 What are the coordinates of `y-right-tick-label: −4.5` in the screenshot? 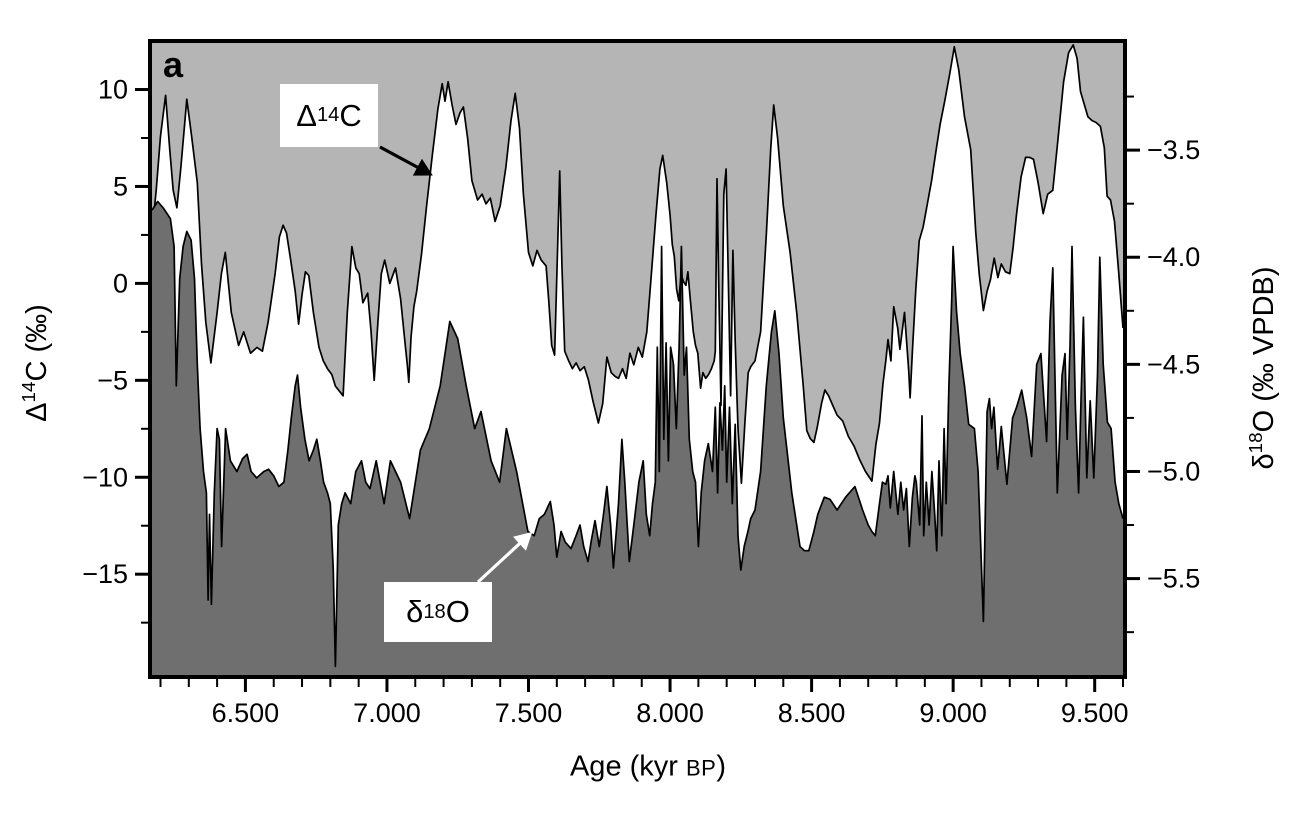 It's located at (1173, 364).